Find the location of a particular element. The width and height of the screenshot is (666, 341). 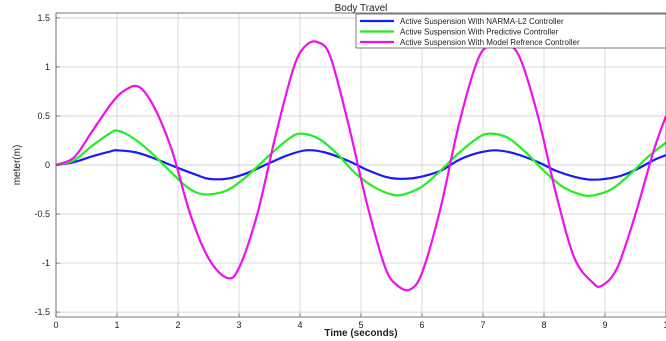

y-tick-label: 1 is located at coordinates (47, 67).